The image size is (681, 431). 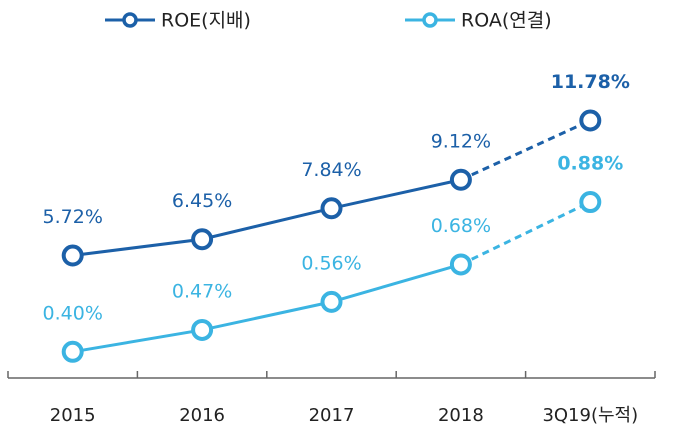 What do you see at coordinates (506, 21) in the screenshot?
I see `legend-label: ROA(연결)` at bounding box center [506, 21].